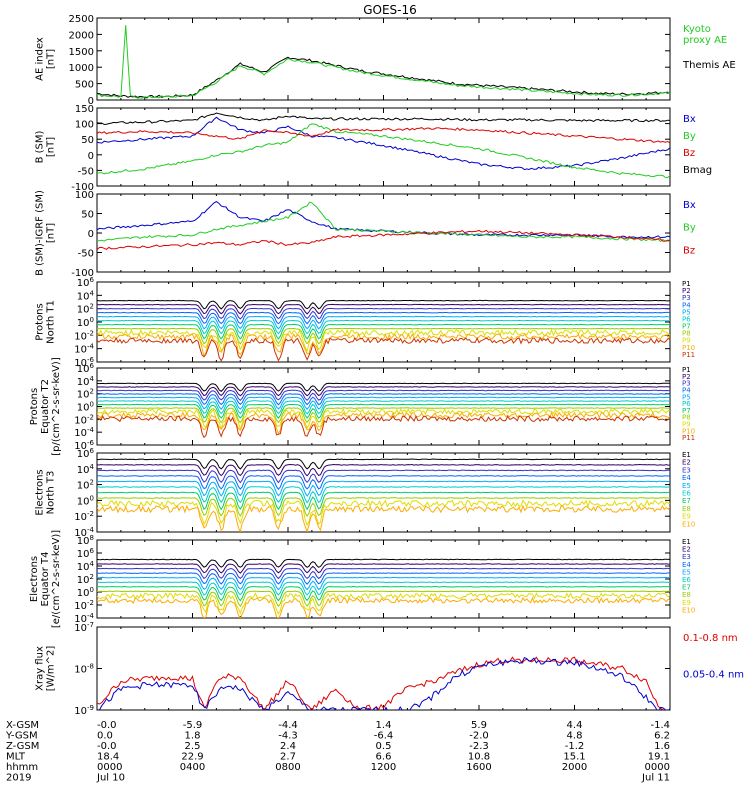 The image size is (750, 804). Describe the element at coordinates (84, 85) in the screenshot. I see `y-tick-label: 500` at that location.